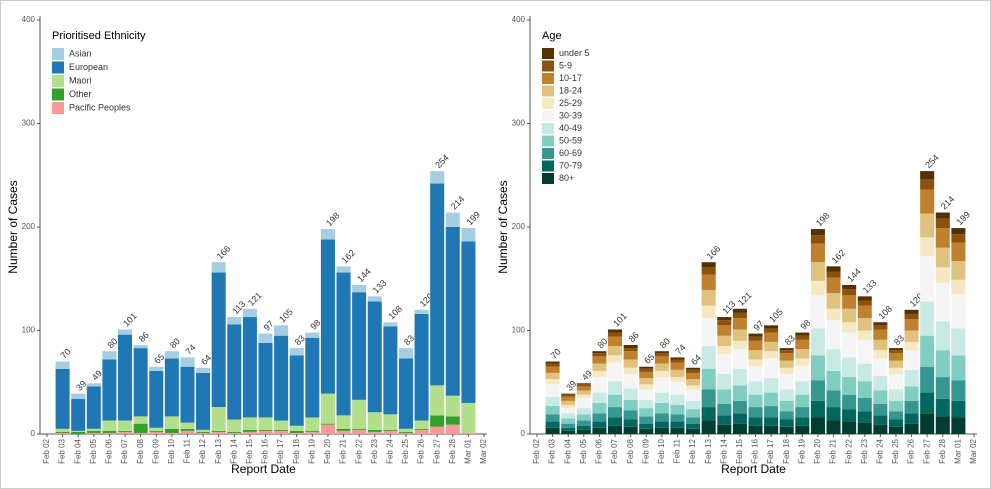 This screenshot has height=489, width=991. What do you see at coordinates (66, 353) in the screenshot?
I see `total-label: 70` at bounding box center [66, 353].